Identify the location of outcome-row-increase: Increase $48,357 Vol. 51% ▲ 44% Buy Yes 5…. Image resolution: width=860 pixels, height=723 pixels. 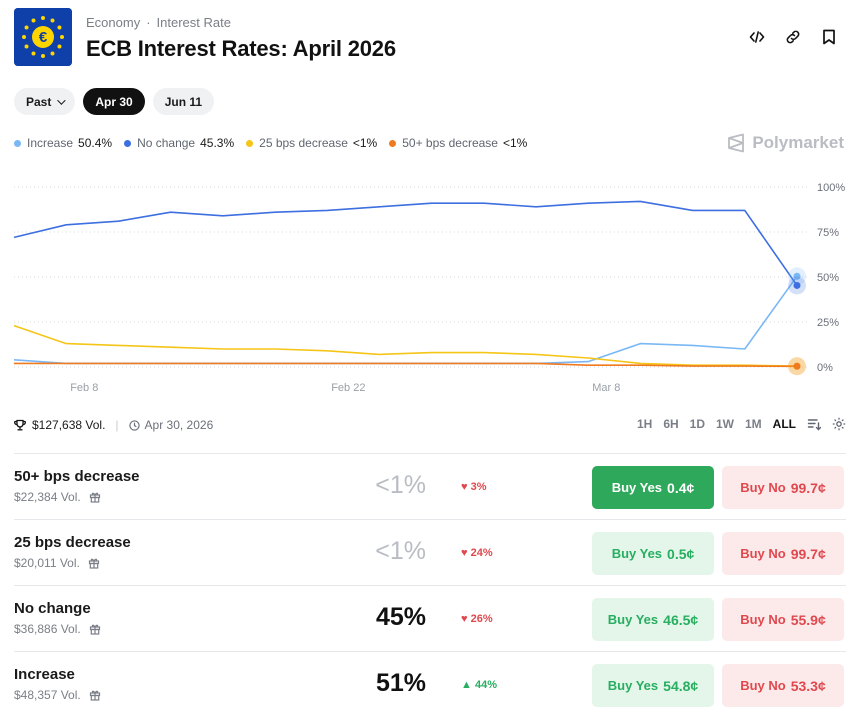
(430, 684).